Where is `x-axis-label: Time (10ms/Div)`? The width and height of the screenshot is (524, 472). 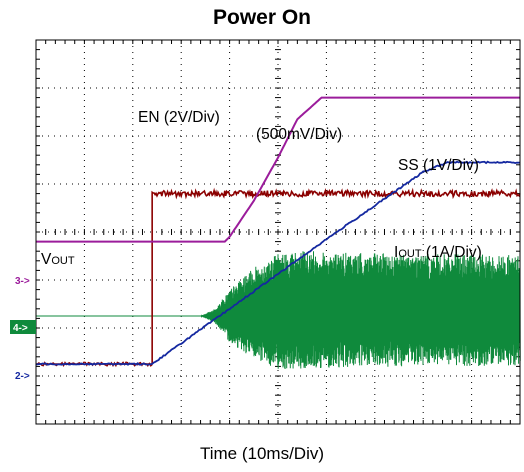 x-axis-label: Time (10ms/Div) is located at coordinates (262, 453).